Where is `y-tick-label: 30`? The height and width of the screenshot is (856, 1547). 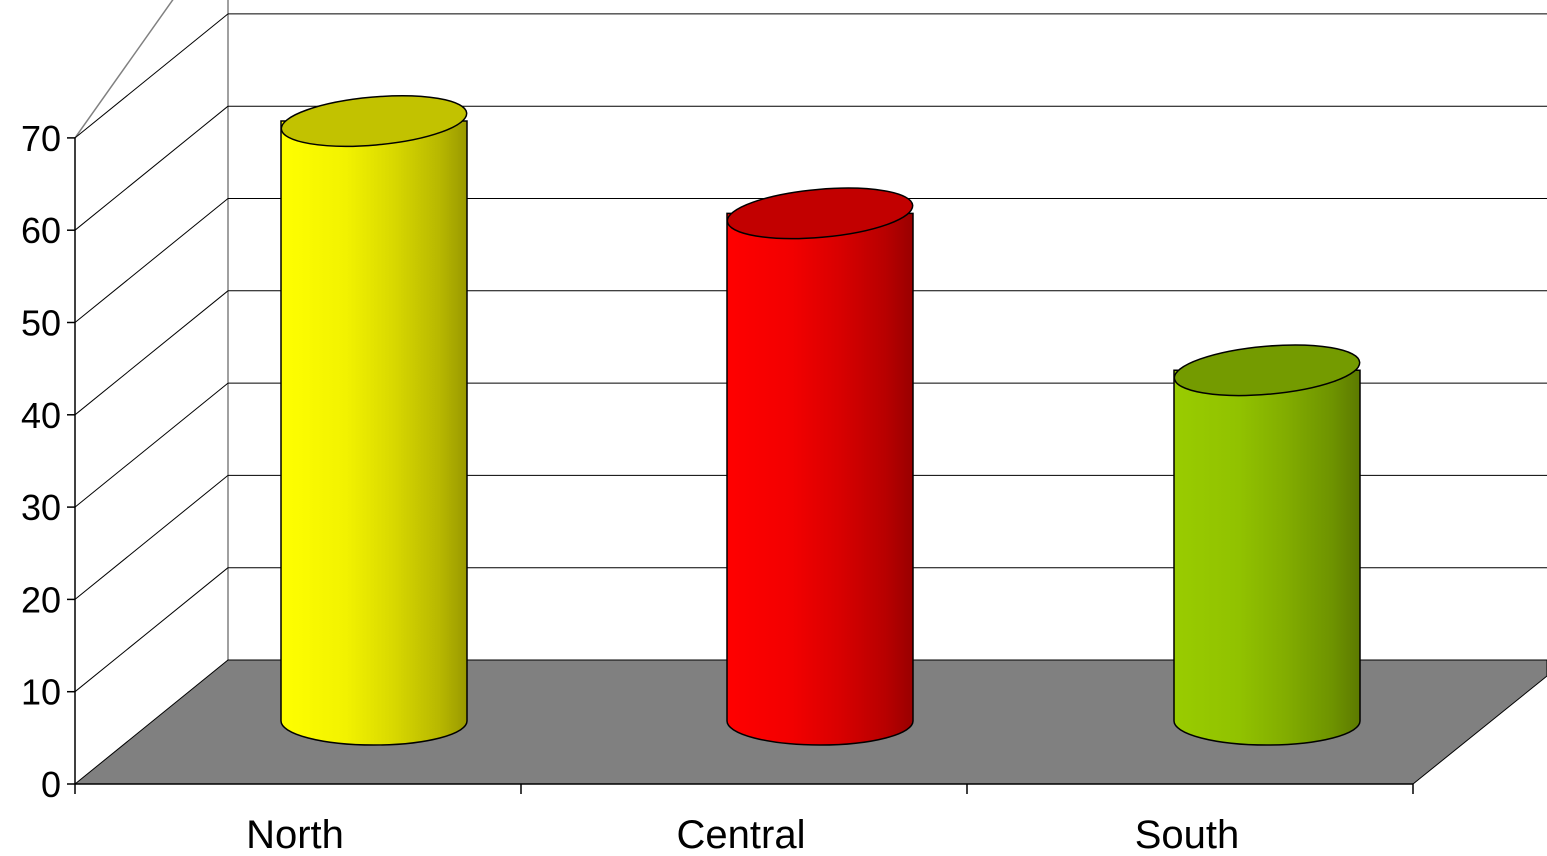
y-tick-label: 30 is located at coordinates (41, 507).